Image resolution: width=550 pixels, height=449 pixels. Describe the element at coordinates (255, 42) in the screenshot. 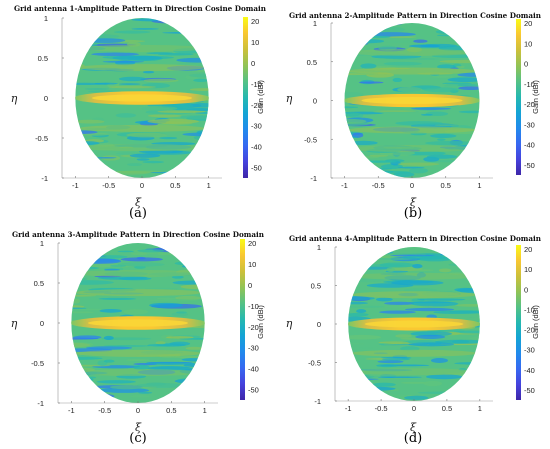

I see `colorbar-tick-label: 10` at that location.